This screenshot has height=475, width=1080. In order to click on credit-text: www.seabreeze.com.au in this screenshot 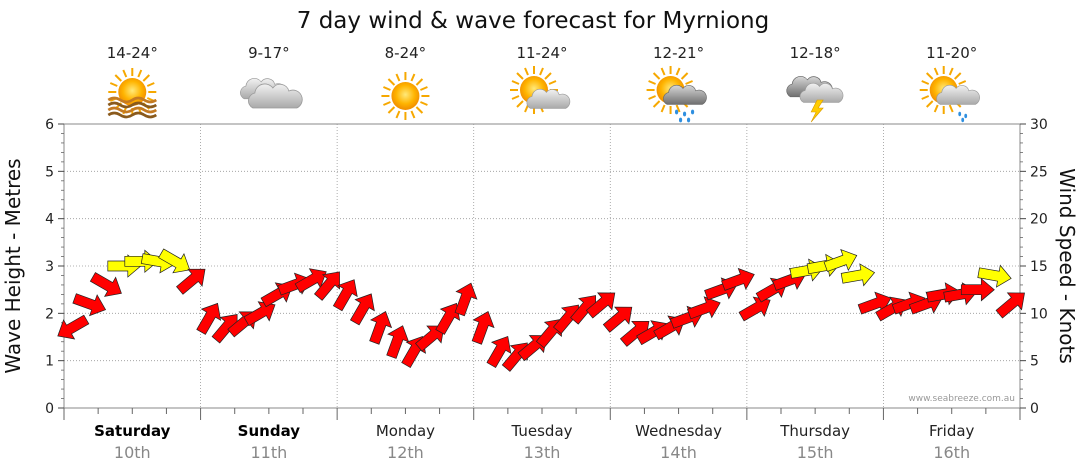, I will do `click(961, 399)`.